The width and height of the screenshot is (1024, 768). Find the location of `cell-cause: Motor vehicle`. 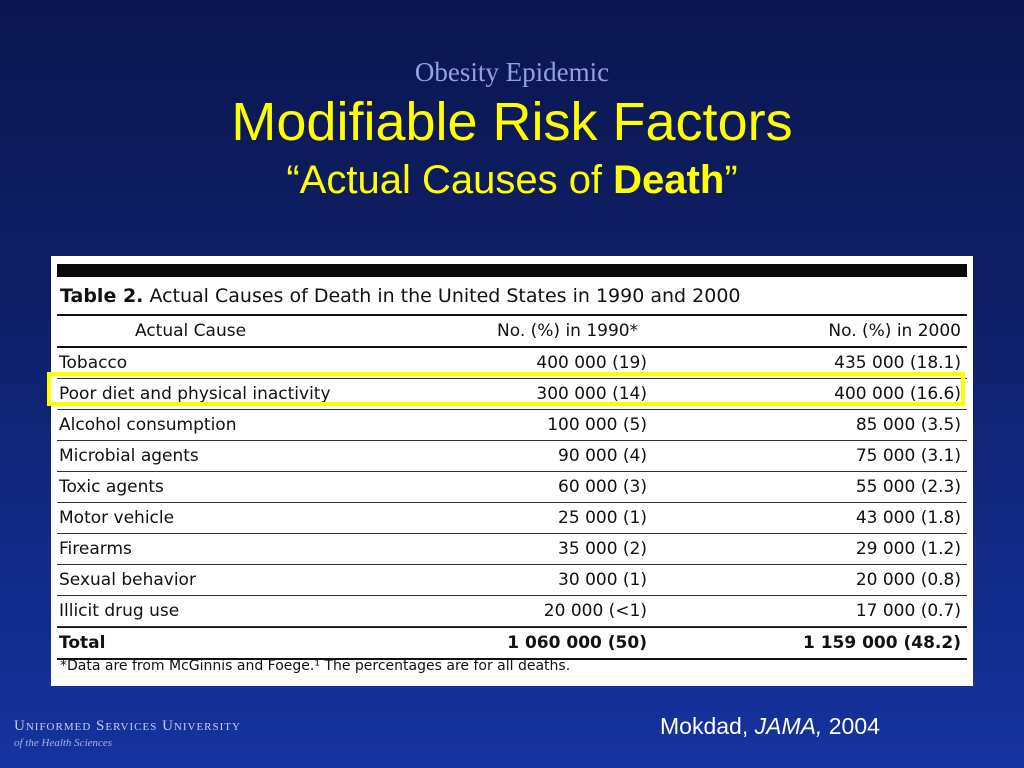

cell-cause: Motor vehicle is located at coordinates (117, 518).